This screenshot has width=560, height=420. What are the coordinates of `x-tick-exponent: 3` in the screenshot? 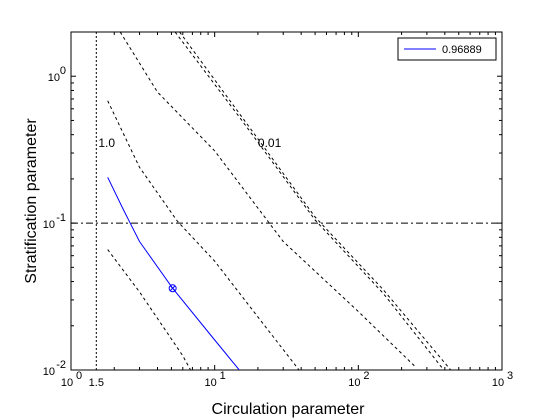 It's located at (510, 376).